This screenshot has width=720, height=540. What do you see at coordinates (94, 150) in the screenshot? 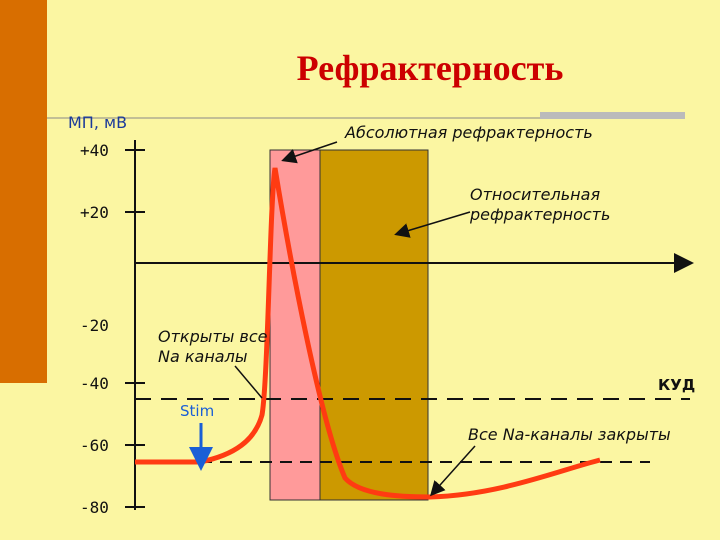
I see `tick-label: +40` at bounding box center [94, 150].